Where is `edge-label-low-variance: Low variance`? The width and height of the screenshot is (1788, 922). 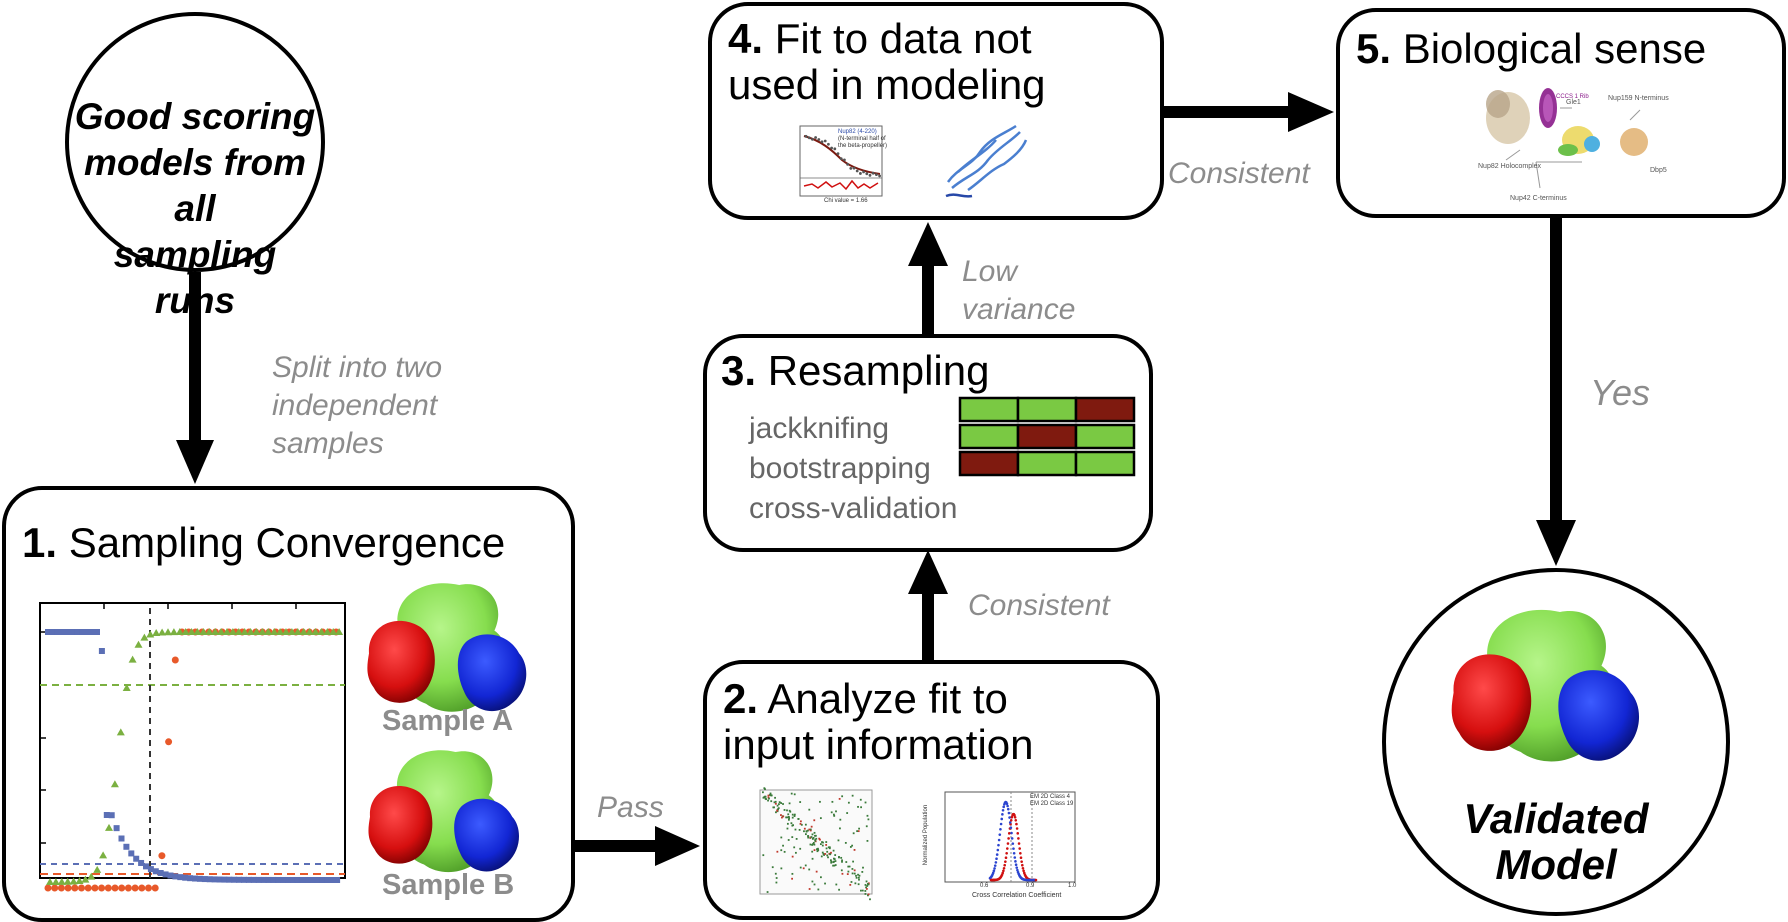 edge-label-low-variance: Low variance is located at coordinates (1018, 291).